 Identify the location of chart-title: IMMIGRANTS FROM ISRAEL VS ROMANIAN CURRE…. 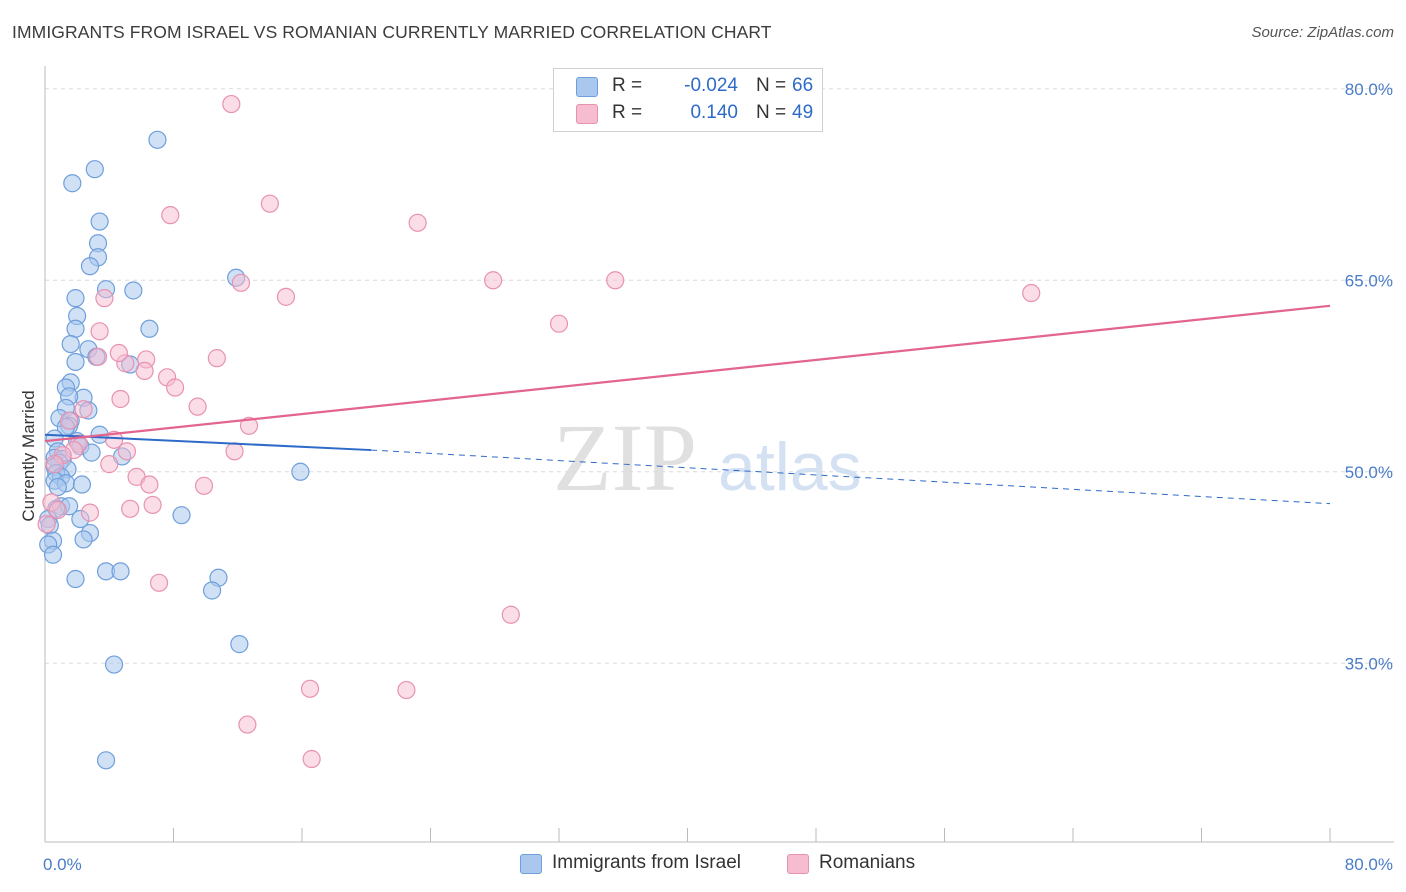
(392, 32).